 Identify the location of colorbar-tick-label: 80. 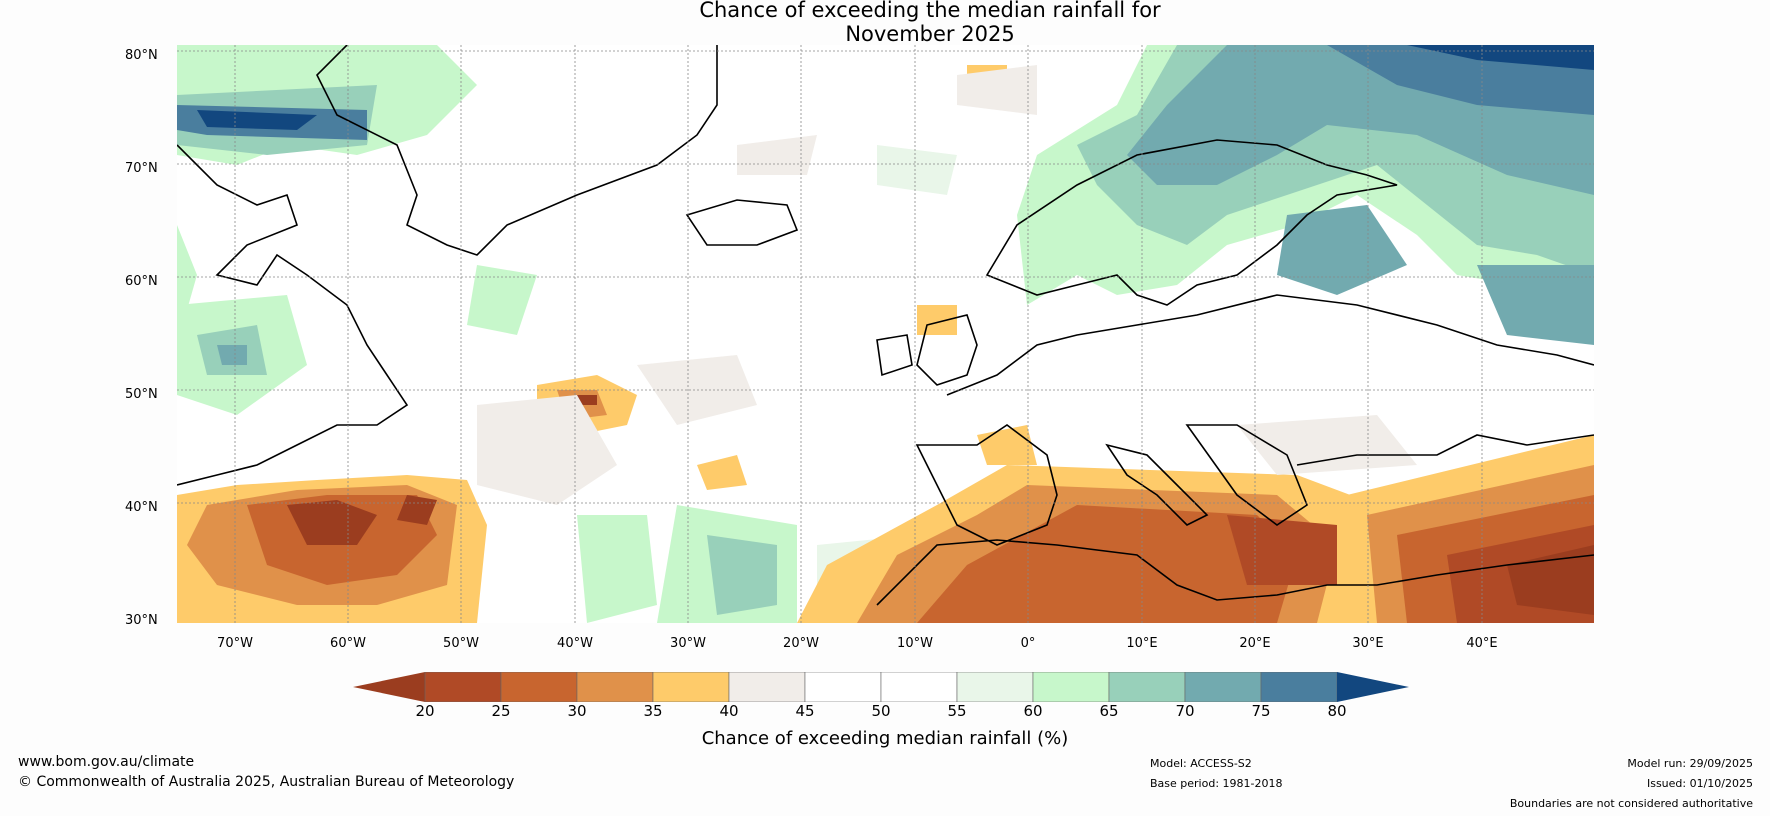
(1337, 711).